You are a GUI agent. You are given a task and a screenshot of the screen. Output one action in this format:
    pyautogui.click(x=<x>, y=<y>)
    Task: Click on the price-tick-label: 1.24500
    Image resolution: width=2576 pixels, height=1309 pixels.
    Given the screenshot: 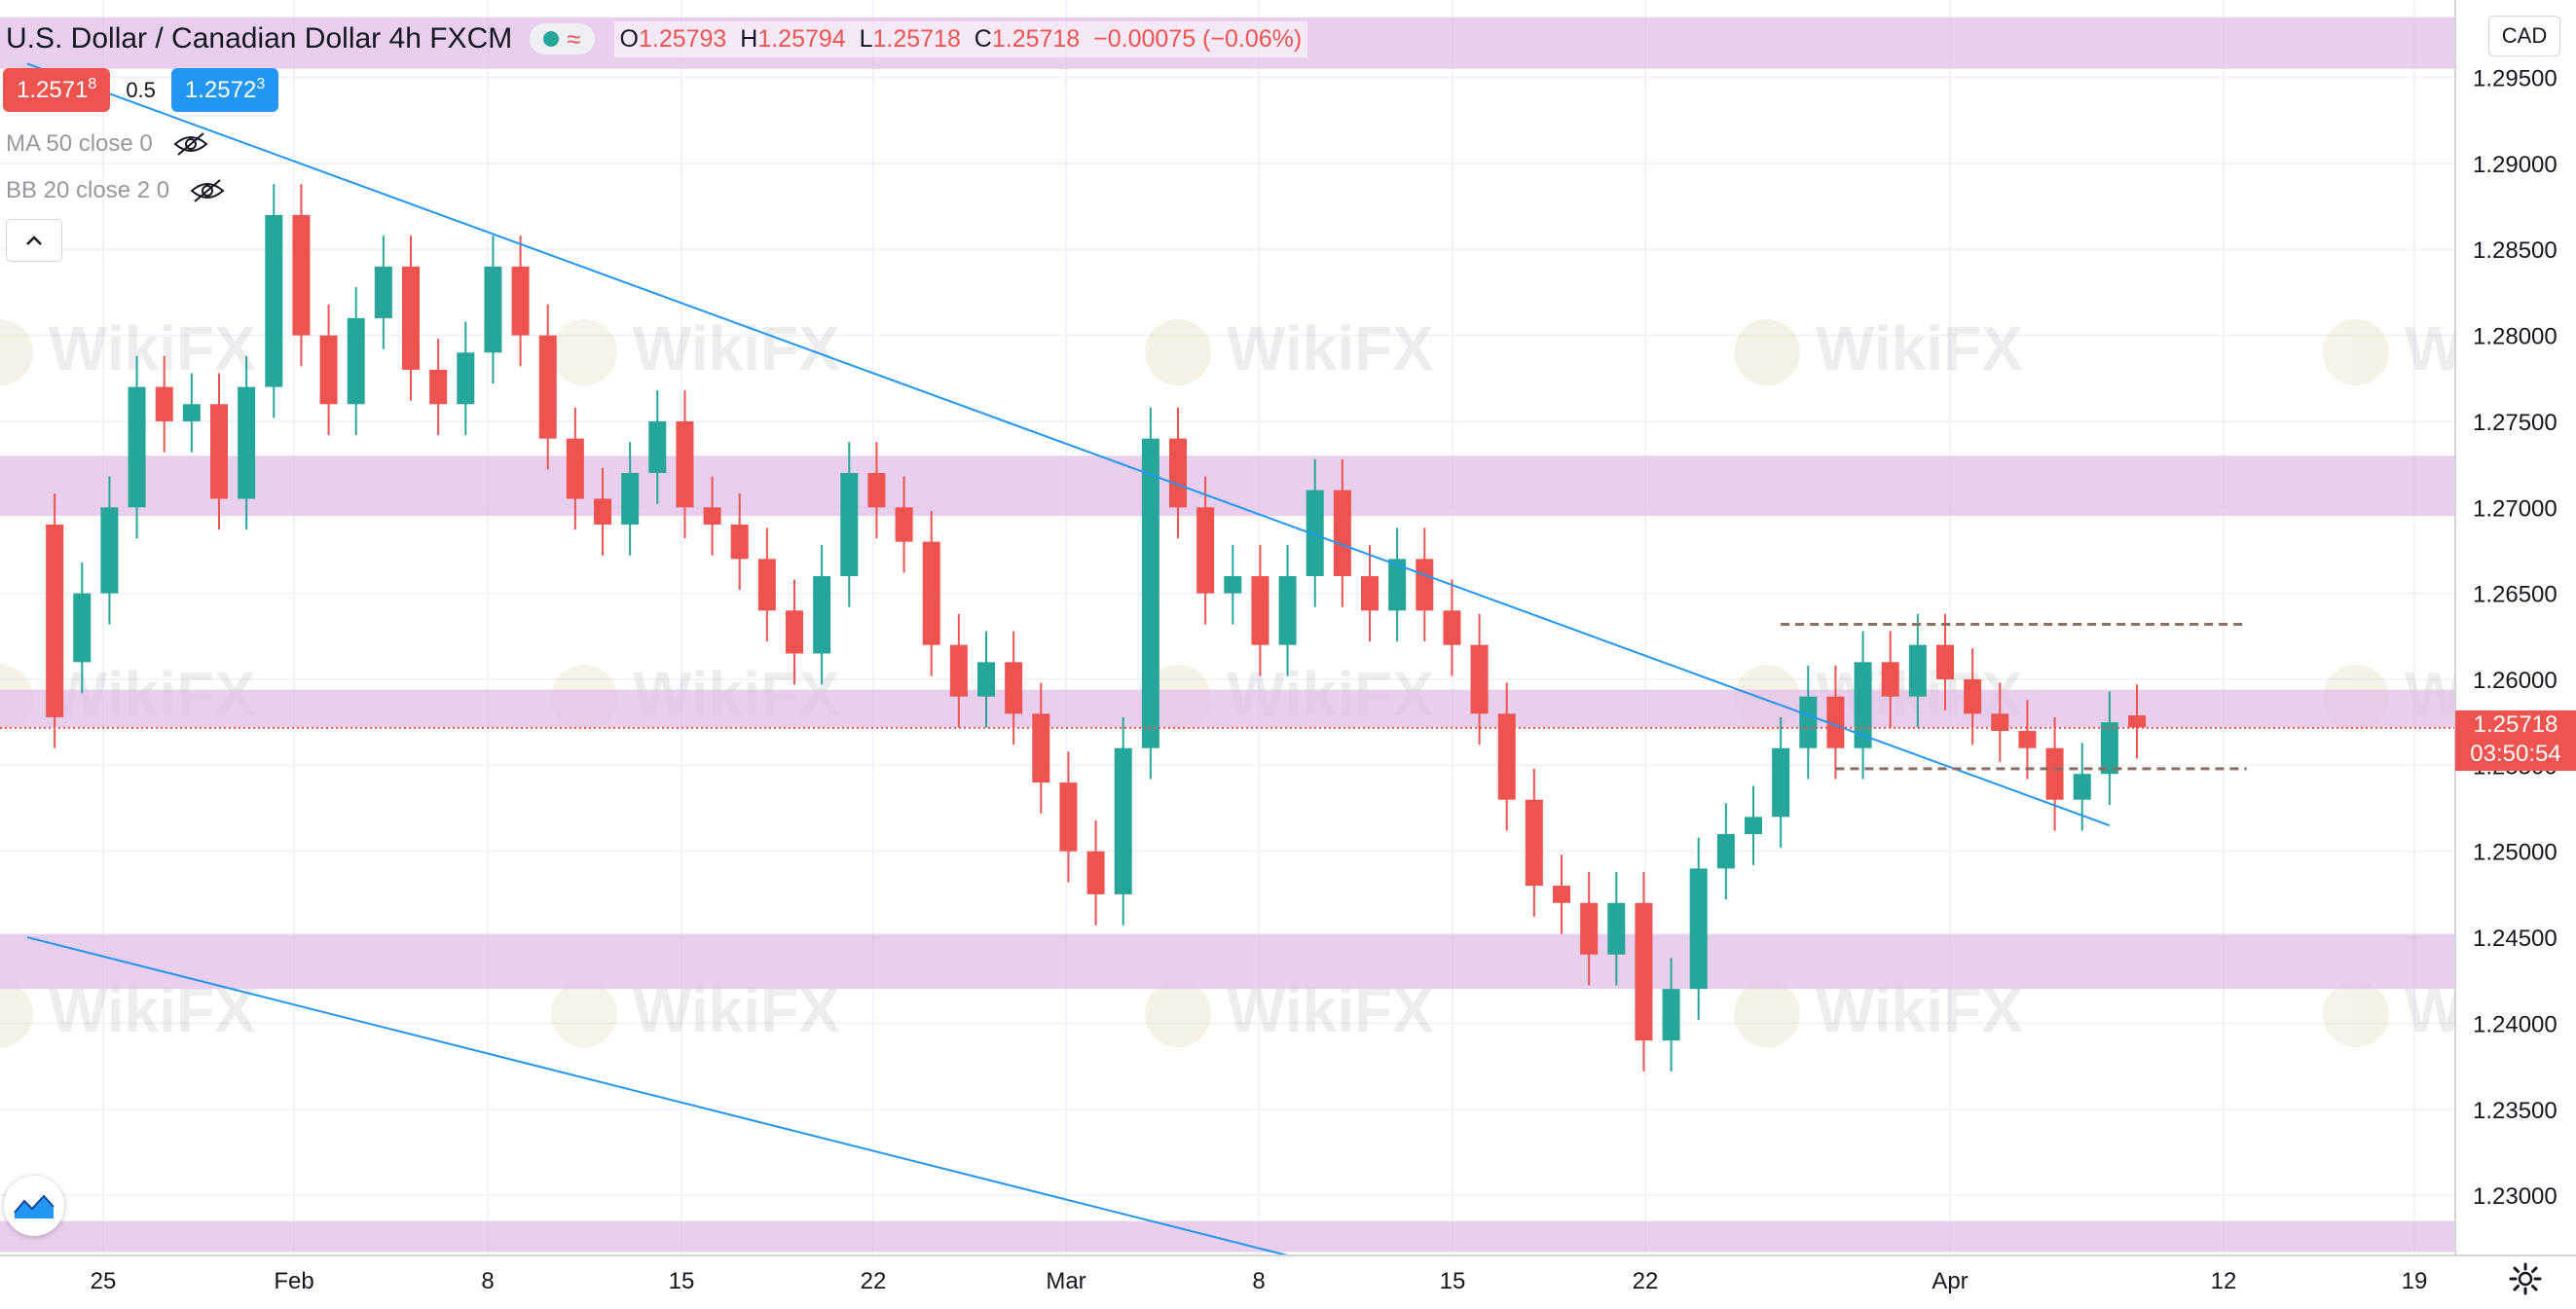 What is the action you would take?
    pyautogui.click(x=2515, y=939)
    